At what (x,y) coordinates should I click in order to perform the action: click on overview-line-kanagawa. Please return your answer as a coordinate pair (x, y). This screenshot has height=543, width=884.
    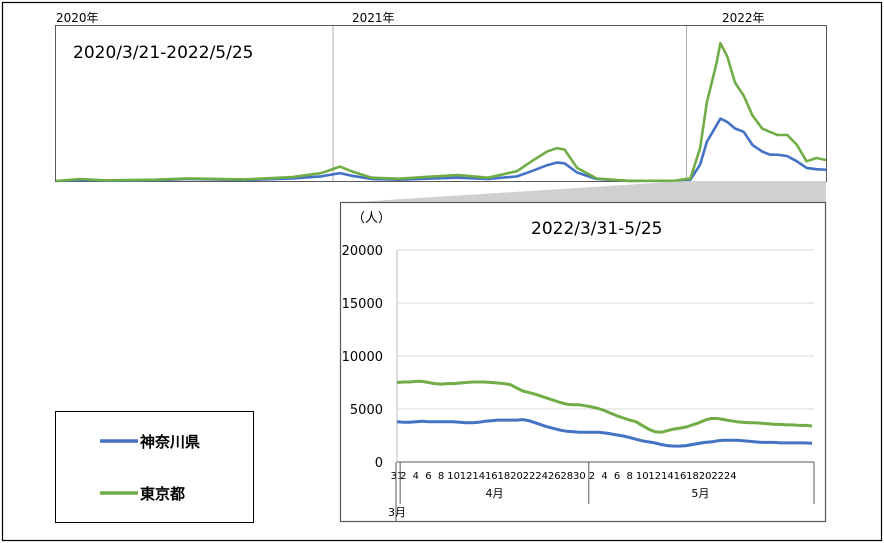
    Looking at the image, I should click on (441, 150).